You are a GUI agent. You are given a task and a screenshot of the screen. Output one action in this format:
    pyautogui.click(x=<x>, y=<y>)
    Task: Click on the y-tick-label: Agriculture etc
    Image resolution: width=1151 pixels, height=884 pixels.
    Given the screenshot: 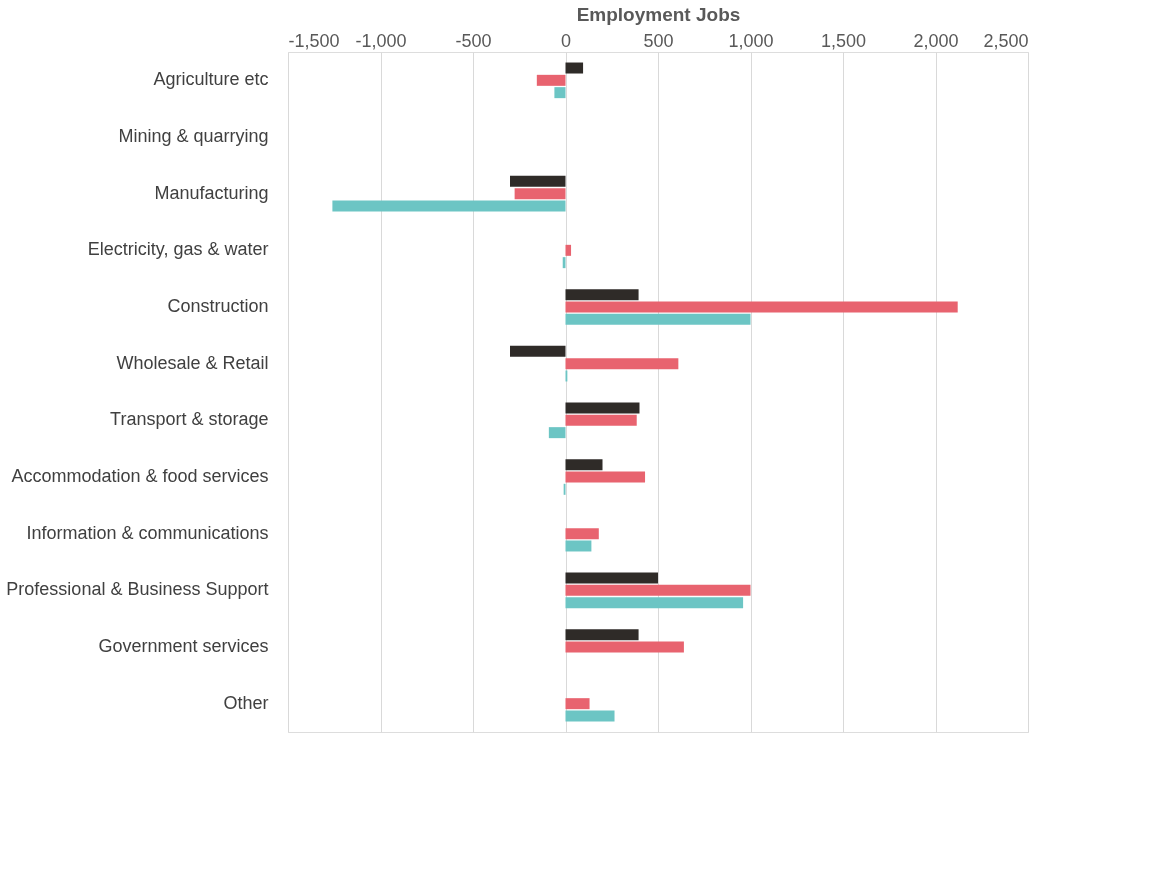 What is the action you would take?
    pyautogui.click(x=211, y=79)
    